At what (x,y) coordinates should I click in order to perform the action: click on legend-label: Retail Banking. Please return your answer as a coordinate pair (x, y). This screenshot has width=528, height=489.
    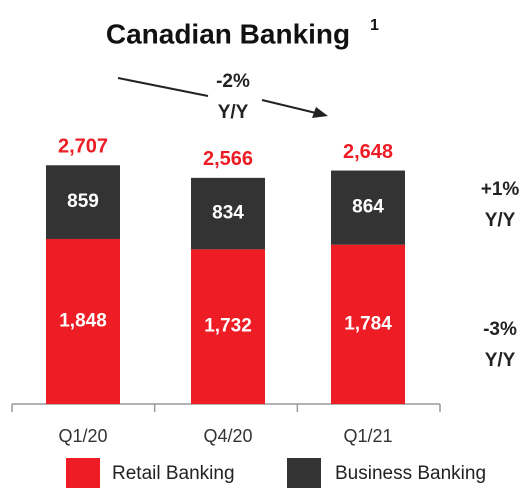
    Looking at the image, I should click on (173, 473).